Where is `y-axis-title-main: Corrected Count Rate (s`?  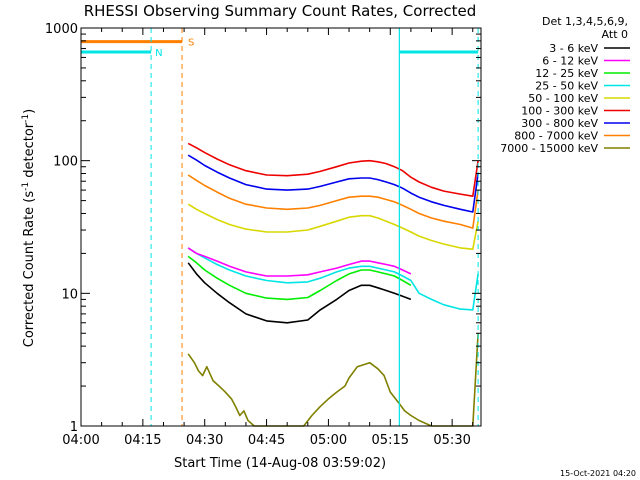 y-axis-title-main: Corrected Count Rate (s is located at coordinates (29, 269).